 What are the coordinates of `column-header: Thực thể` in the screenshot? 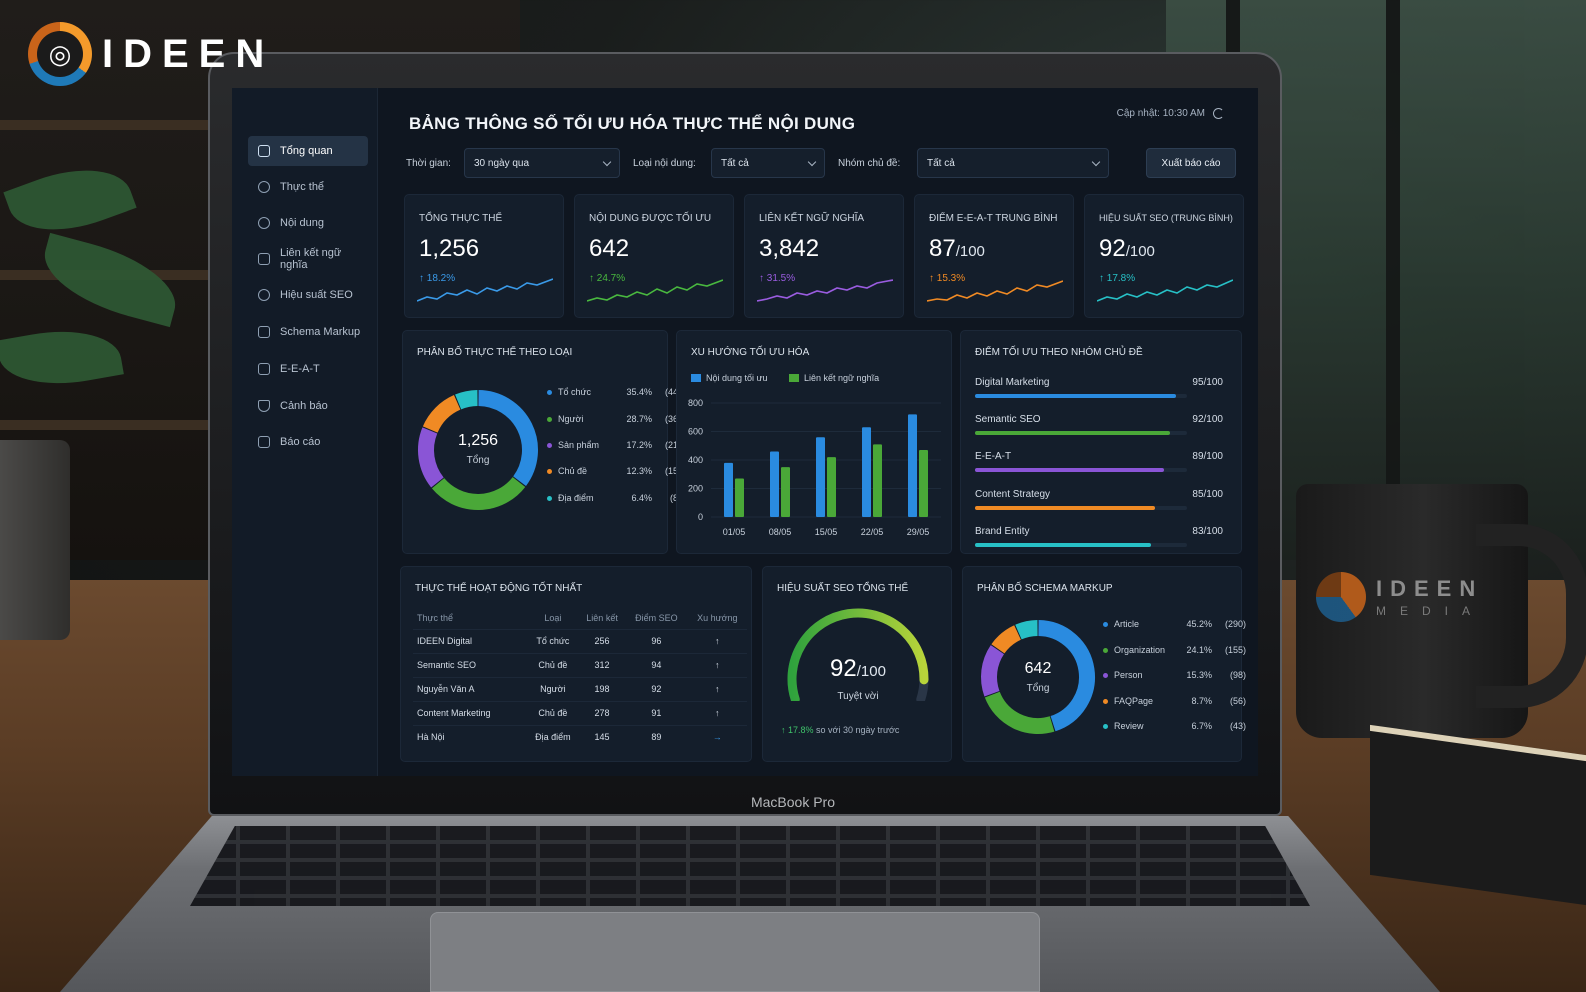 It's located at (435, 618).